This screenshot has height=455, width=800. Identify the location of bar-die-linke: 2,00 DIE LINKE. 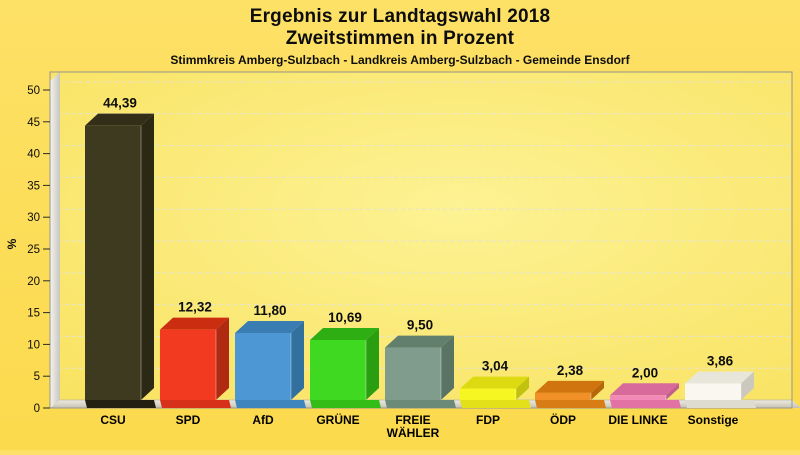
(644, 396).